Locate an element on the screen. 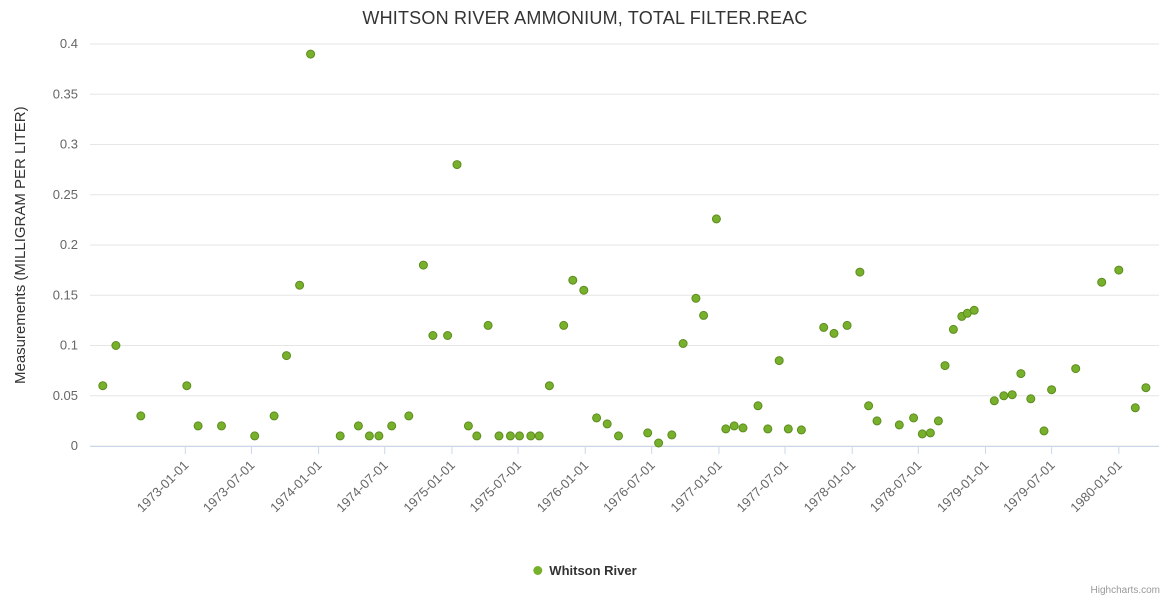 The height and width of the screenshot is (605, 1170). x-axis-tick-label: 1979-07-01 is located at coordinates (1029, 487).